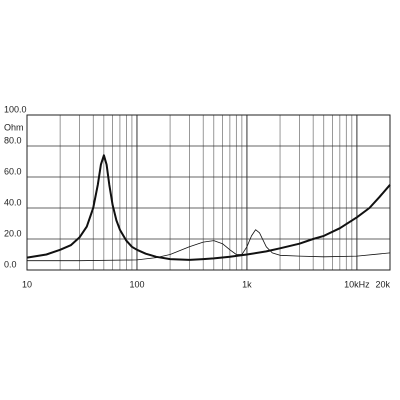 This screenshot has height=400, width=400. I want to click on y-tick-label: 100.0, so click(15, 109).